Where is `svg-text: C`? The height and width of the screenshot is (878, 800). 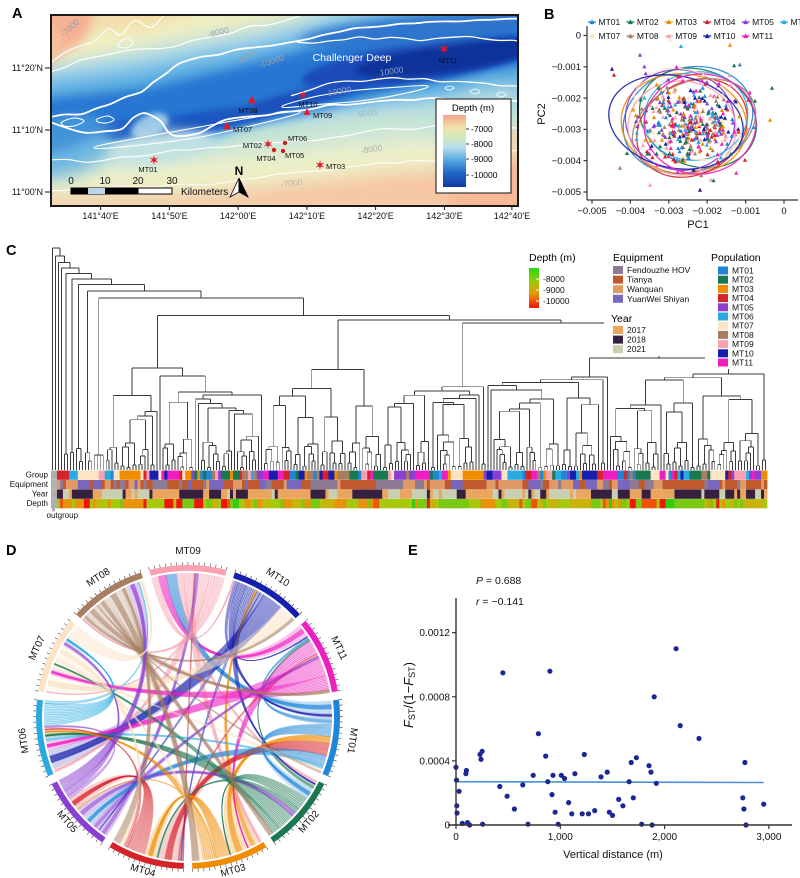
svg-text: C is located at coordinates (11, 251).